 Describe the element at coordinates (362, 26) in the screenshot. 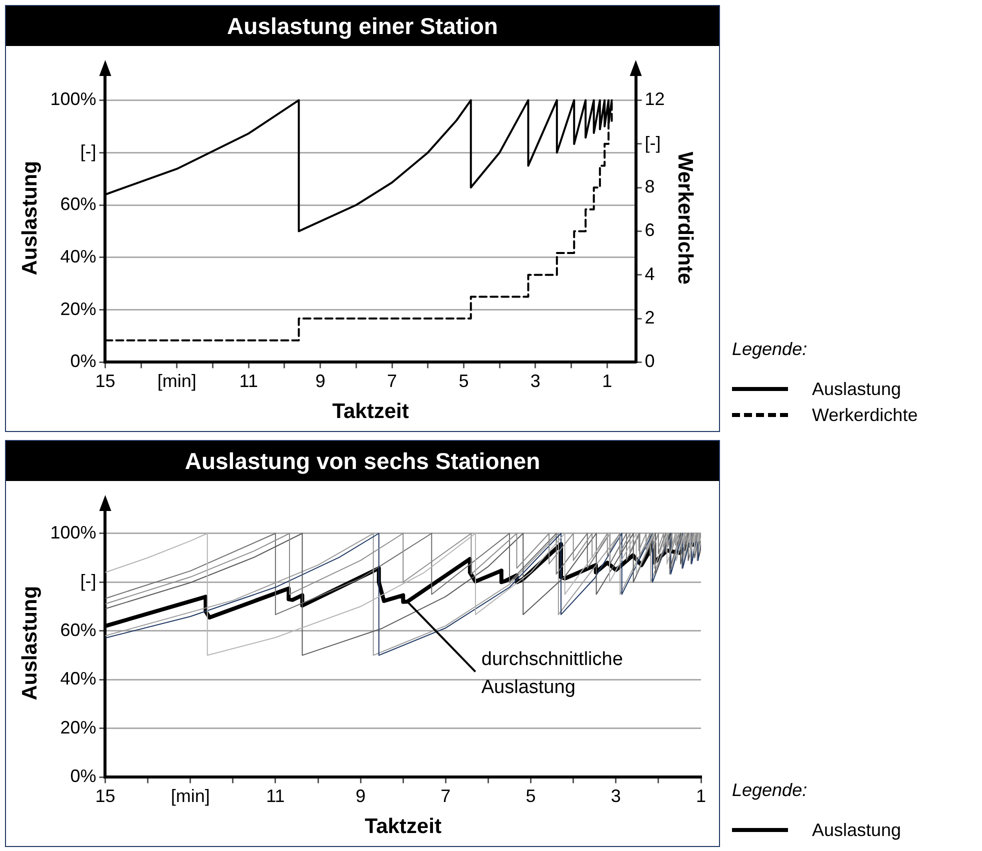

I see `chart-title: Auslastung einer Station` at that location.